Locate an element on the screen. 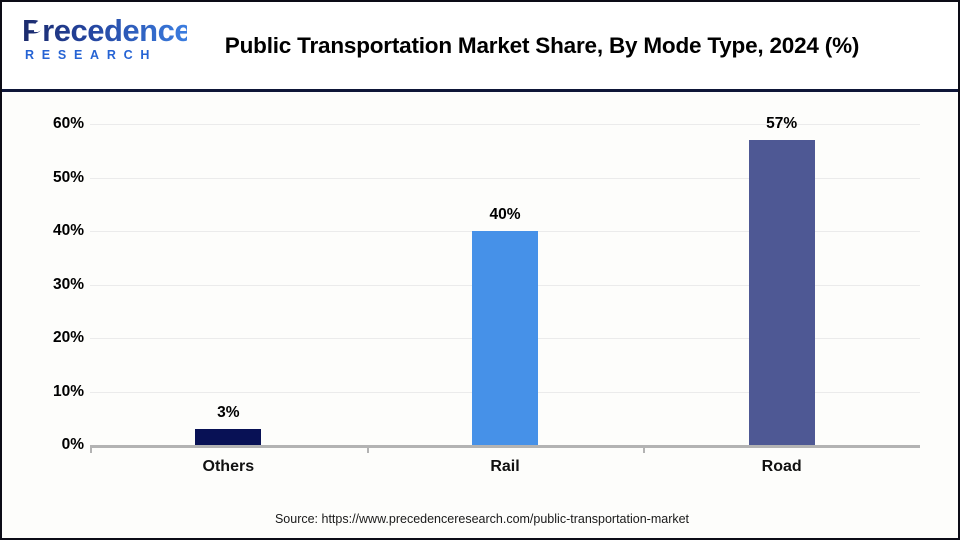  category-label-rail: Rail is located at coordinates (505, 466).